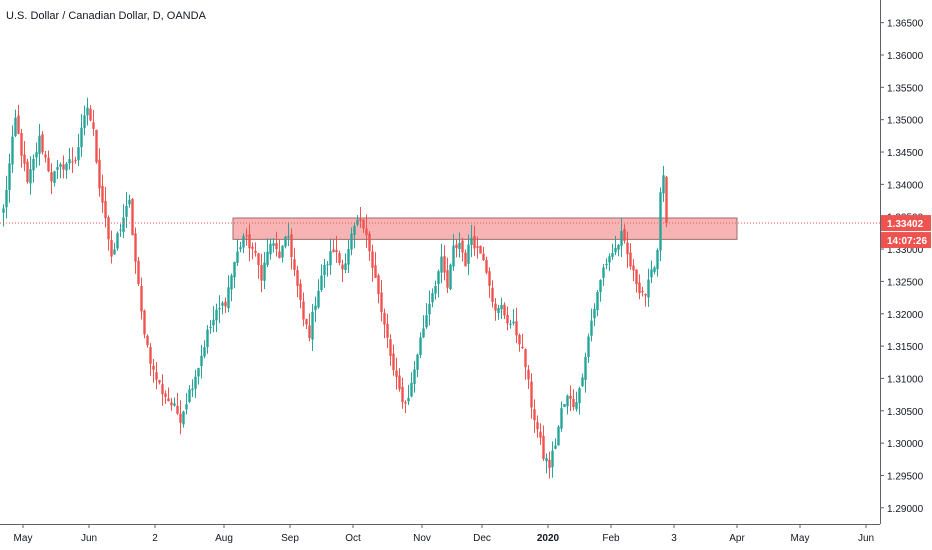  What do you see at coordinates (905, 476) in the screenshot?
I see `y-tick-label: 1.29500` at bounding box center [905, 476].